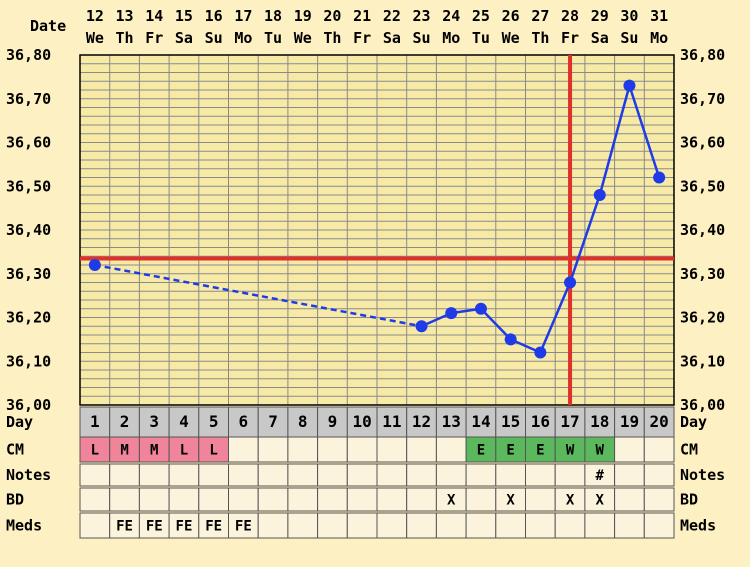 The width and height of the screenshot is (750, 567). I want to click on table-cell-text: 19, so click(629, 421).